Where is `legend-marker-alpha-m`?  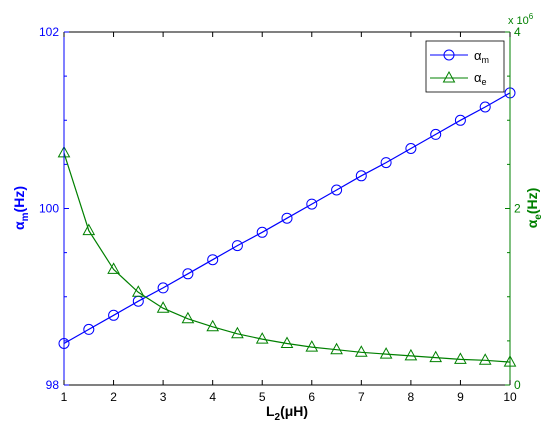
legend-marker-alpha-m is located at coordinates (449, 55).